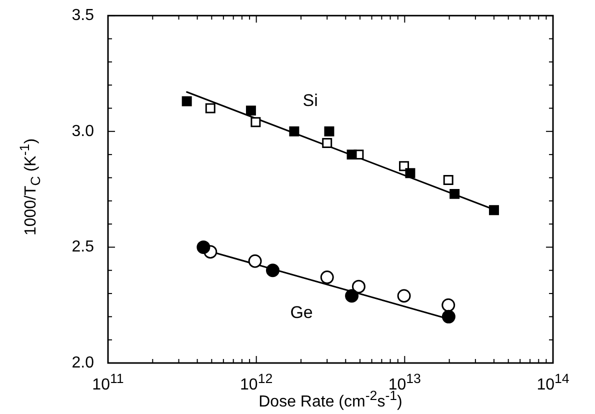 Image resolution: width=595 pixels, height=414 pixels. Describe the element at coordinates (83, 15) in the screenshot. I see `y-tick-label: 3.5` at that location.